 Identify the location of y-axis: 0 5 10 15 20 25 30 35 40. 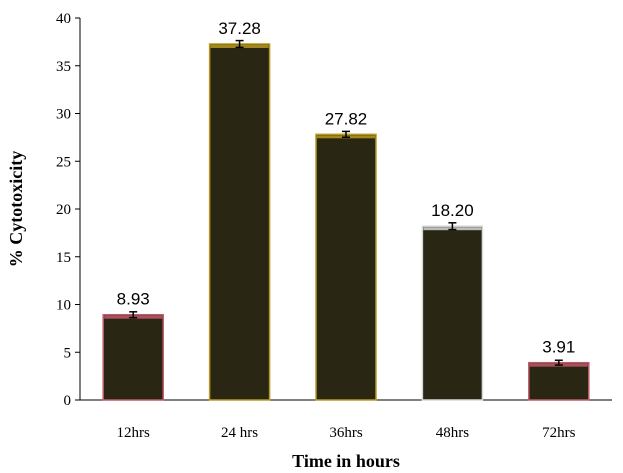
(68, 210).